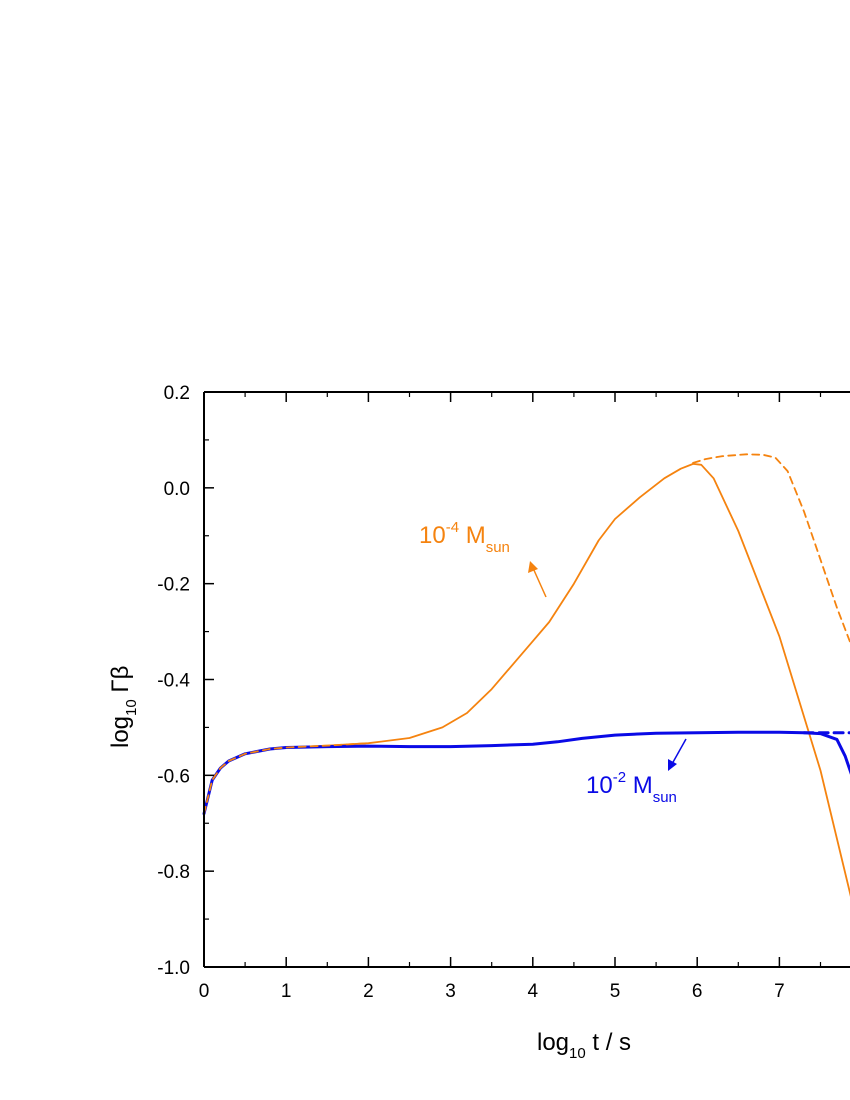  What do you see at coordinates (173, 872) in the screenshot?
I see `y-tick-label: -0.8` at bounding box center [173, 872].